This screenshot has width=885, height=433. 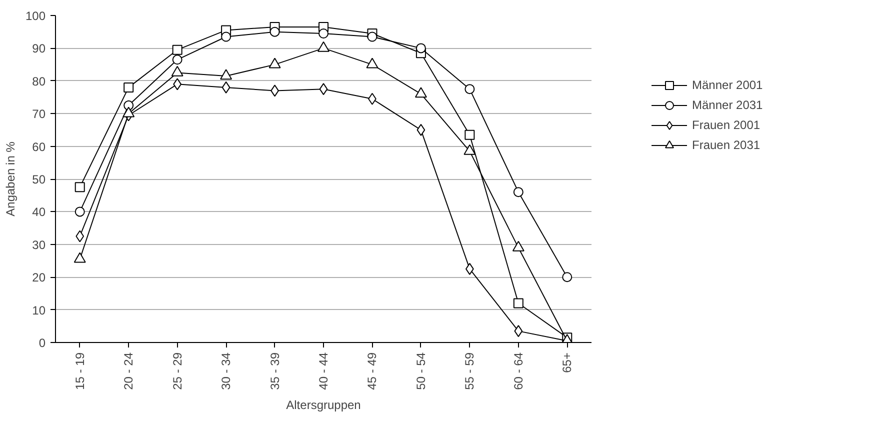 I want to click on y-tick-label: 90, so click(x=39, y=49).